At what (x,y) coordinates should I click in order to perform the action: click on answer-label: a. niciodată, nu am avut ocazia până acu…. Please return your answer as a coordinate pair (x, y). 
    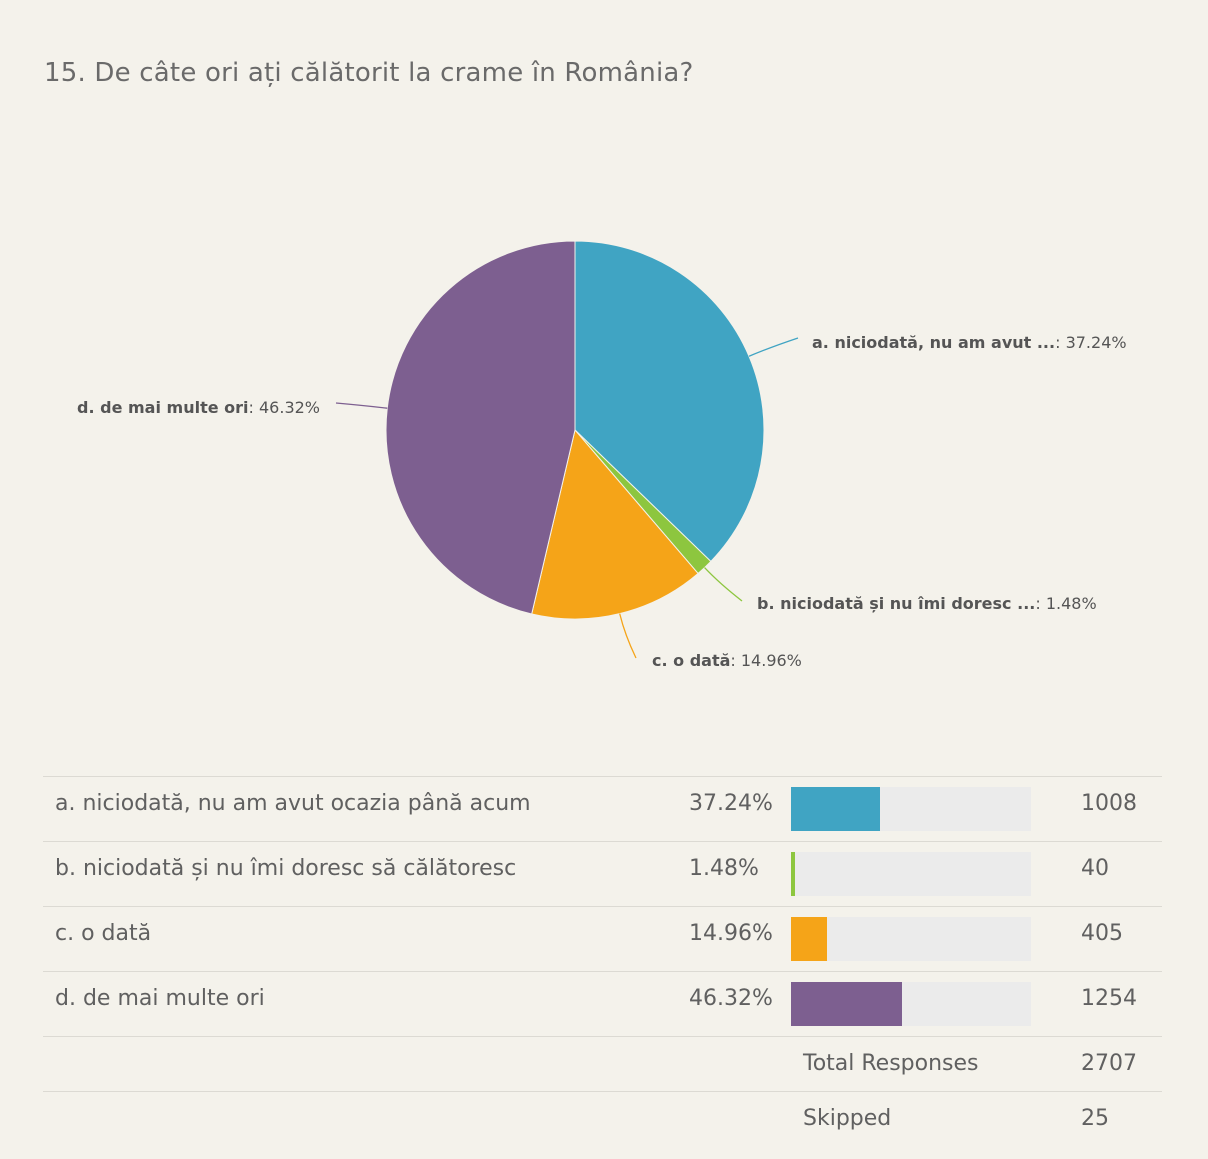
    Looking at the image, I should click on (293, 803).